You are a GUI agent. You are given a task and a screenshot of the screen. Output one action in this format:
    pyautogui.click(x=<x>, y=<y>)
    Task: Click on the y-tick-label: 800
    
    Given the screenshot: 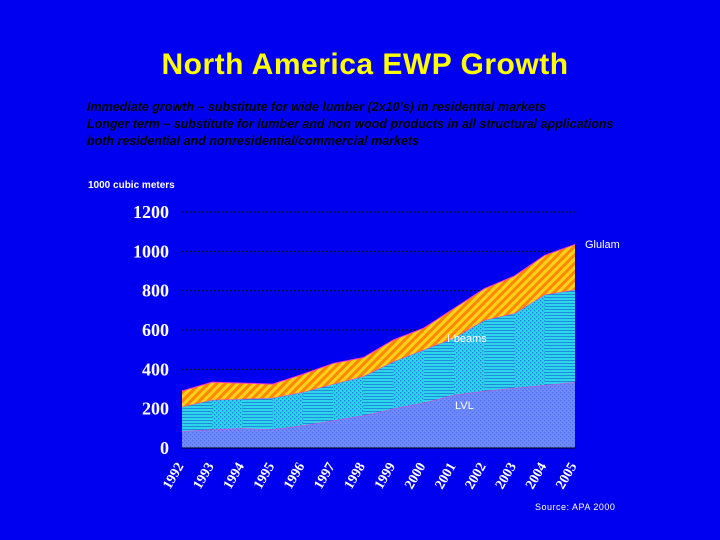 What is the action you would take?
    pyautogui.click(x=155, y=291)
    